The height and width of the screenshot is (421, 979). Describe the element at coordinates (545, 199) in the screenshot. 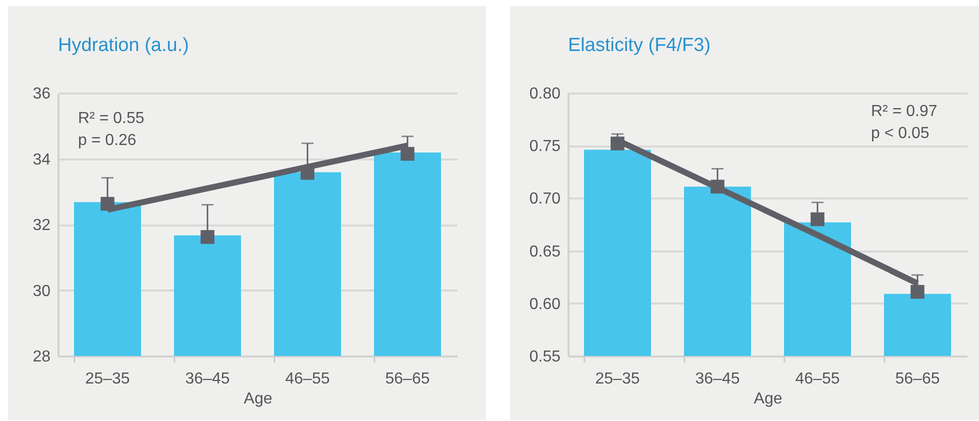

I see `y-tick-label: 0.70` at that location.